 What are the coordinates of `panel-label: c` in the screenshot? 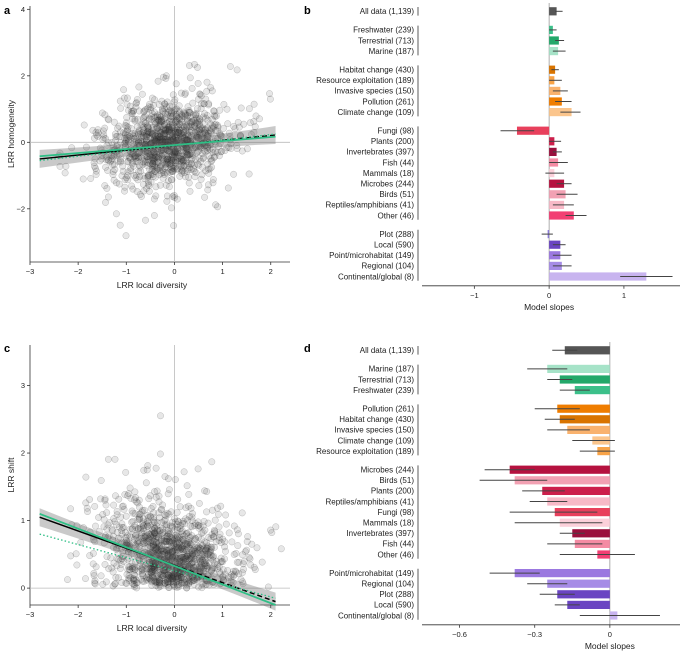 It's located at (7, 349).